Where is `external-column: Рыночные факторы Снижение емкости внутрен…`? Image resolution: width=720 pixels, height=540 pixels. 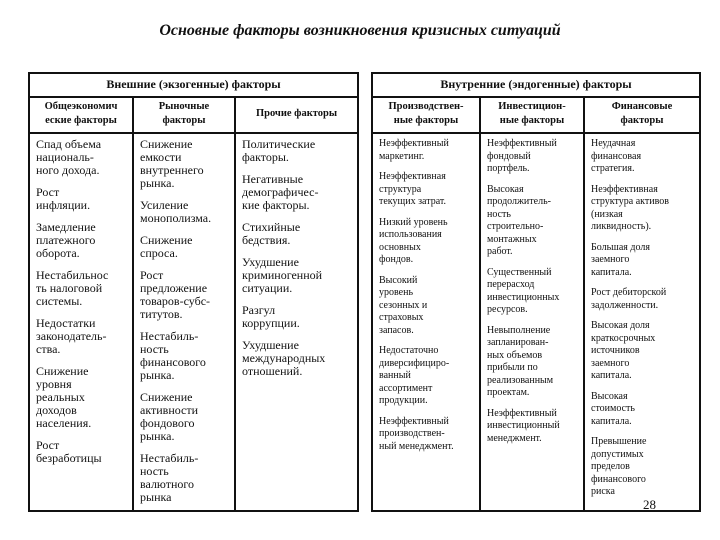 external-column: Рыночные факторы Снижение емкости внутрен… is located at coordinates (183, 303).